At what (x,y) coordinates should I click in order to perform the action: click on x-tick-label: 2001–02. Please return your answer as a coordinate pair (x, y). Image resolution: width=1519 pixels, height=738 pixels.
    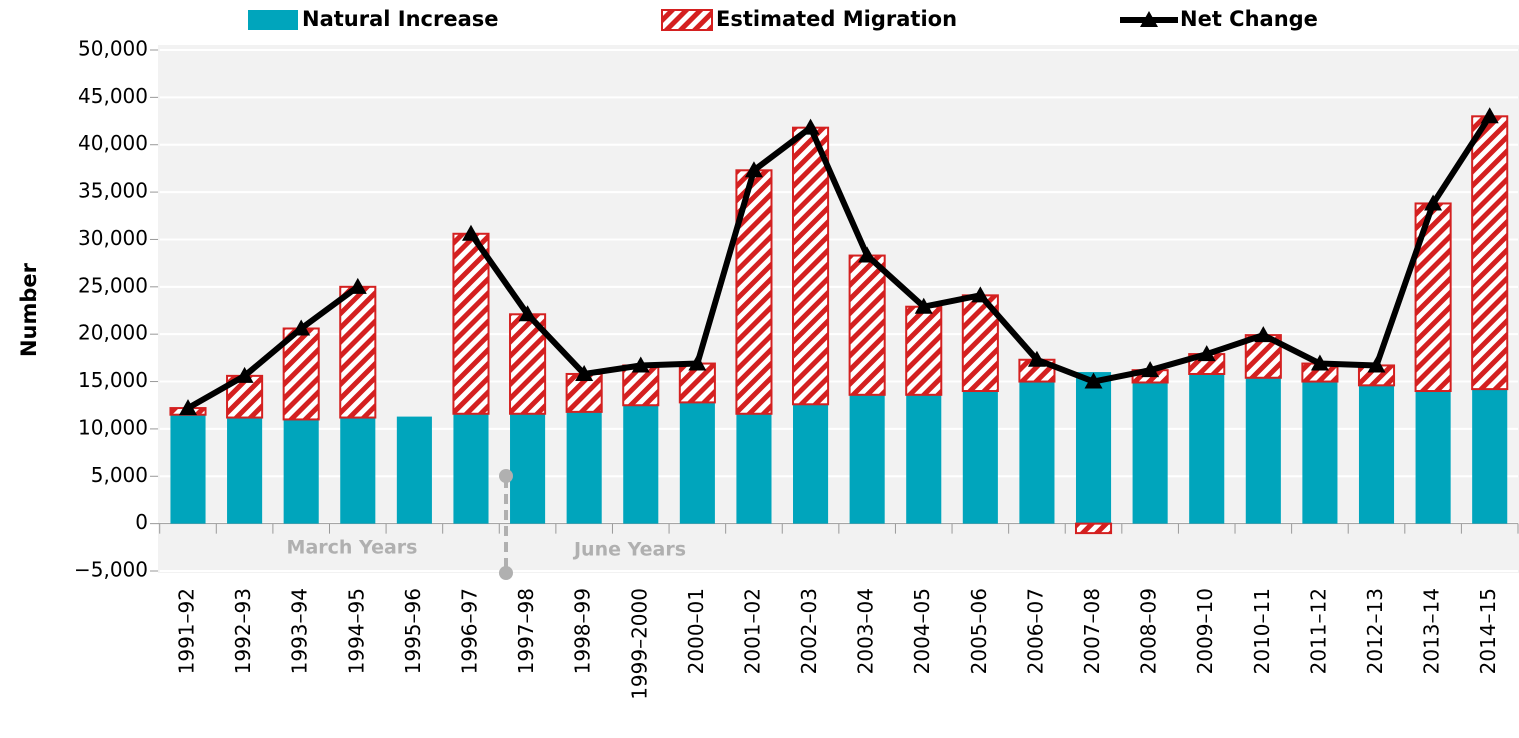
    Looking at the image, I should click on (752, 631).